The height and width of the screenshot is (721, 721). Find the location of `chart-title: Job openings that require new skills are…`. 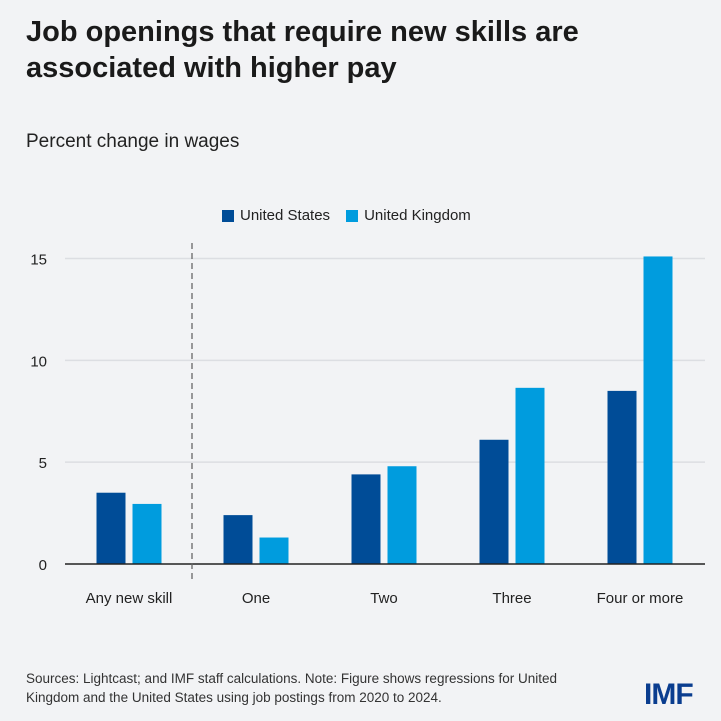

chart-title: Job openings that require new skills are… is located at coordinates (302, 50).